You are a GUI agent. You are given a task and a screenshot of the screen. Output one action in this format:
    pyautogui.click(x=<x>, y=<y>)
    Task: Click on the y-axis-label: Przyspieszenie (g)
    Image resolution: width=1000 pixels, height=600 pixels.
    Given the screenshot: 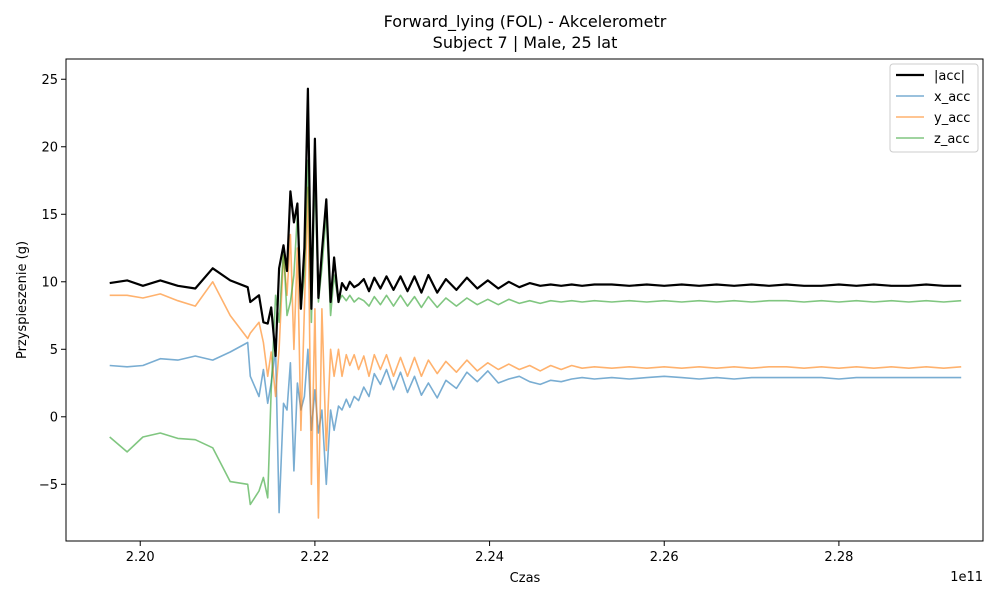 What is the action you would take?
    pyautogui.click(x=22, y=300)
    